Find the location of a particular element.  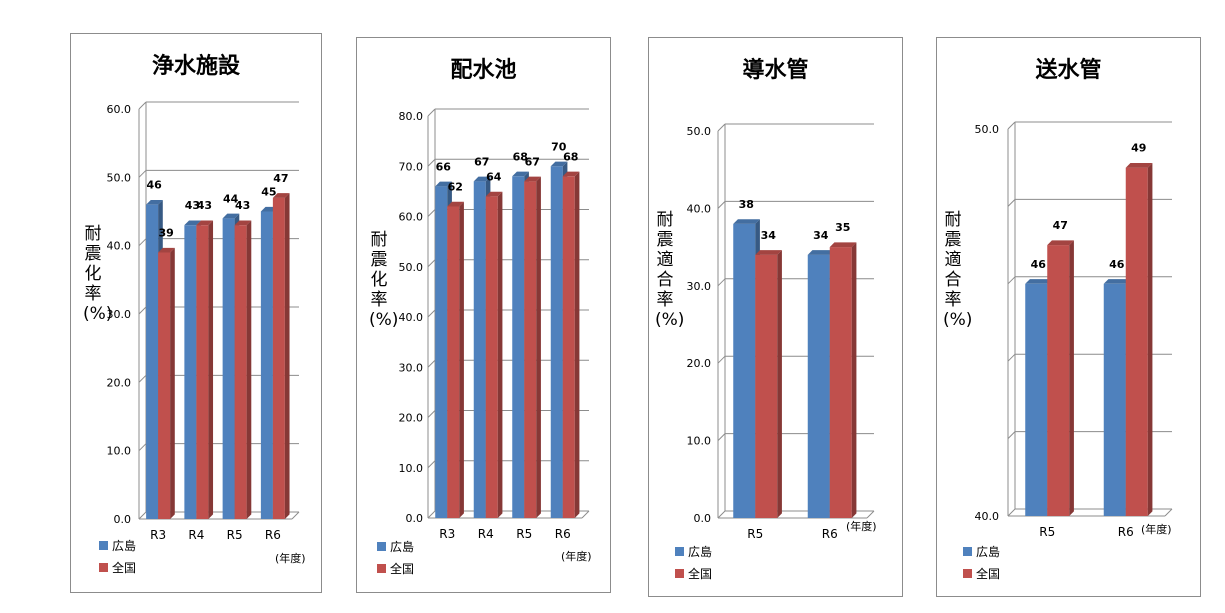

y-tick-label: 80.0 is located at coordinates (411, 116).